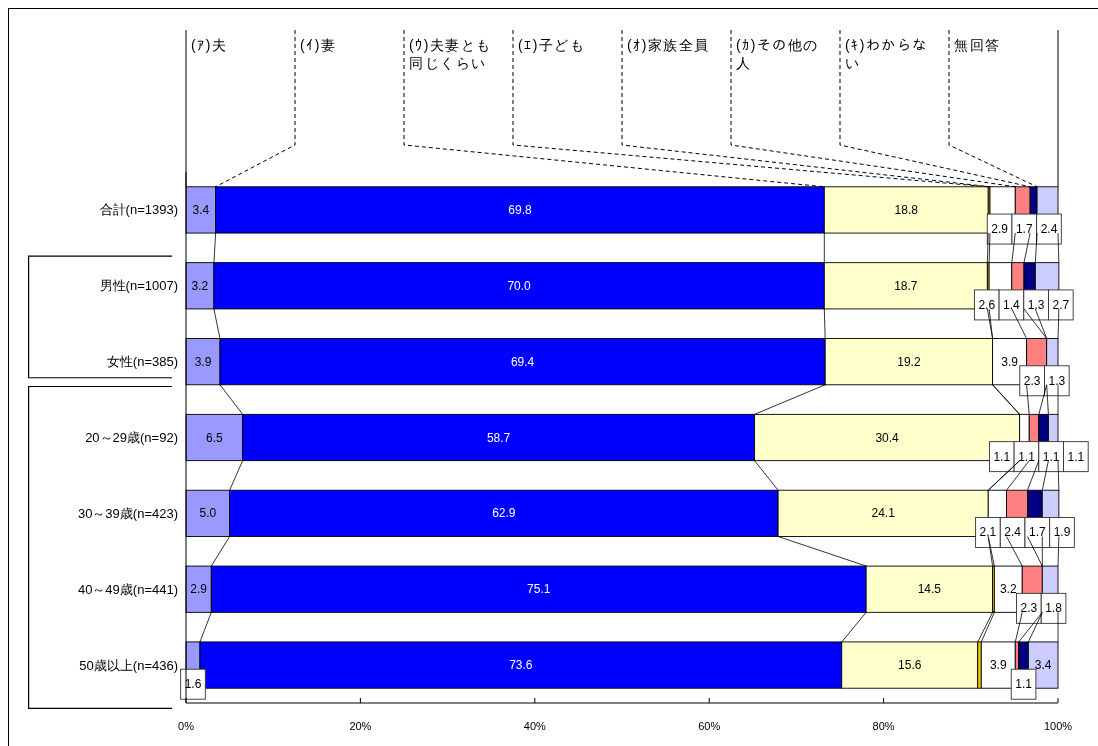 Image resolution: width=1098 pixels, height=746 pixels. Describe the element at coordinates (535, 726) in the screenshot. I see `x-tick-label: 40%` at that location.